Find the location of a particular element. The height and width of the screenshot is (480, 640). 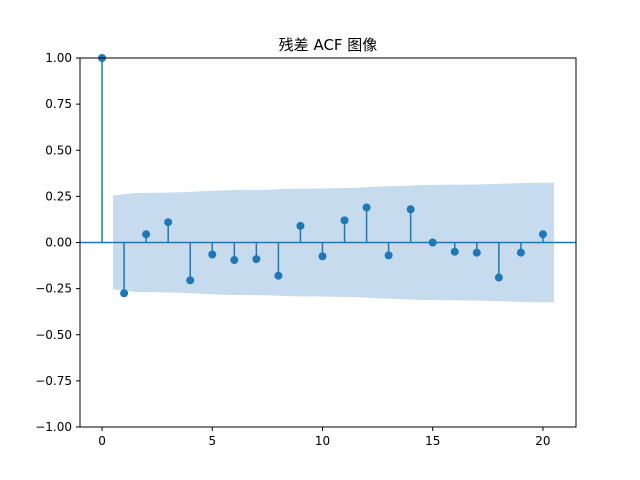

x-tick-label-0: 0 is located at coordinates (102, 441).